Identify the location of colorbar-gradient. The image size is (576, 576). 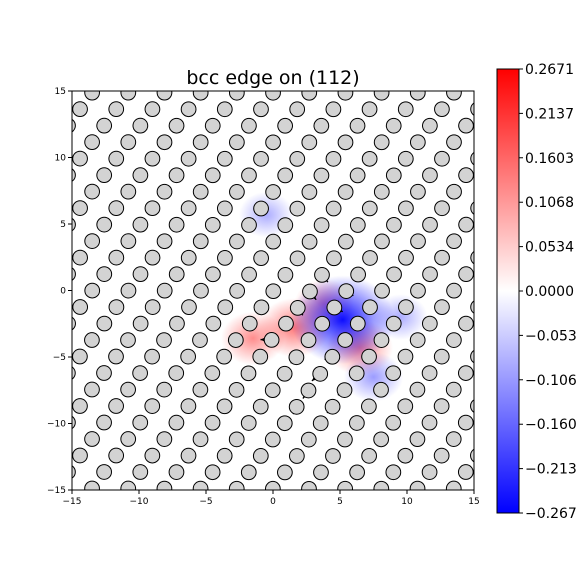
(508, 291).